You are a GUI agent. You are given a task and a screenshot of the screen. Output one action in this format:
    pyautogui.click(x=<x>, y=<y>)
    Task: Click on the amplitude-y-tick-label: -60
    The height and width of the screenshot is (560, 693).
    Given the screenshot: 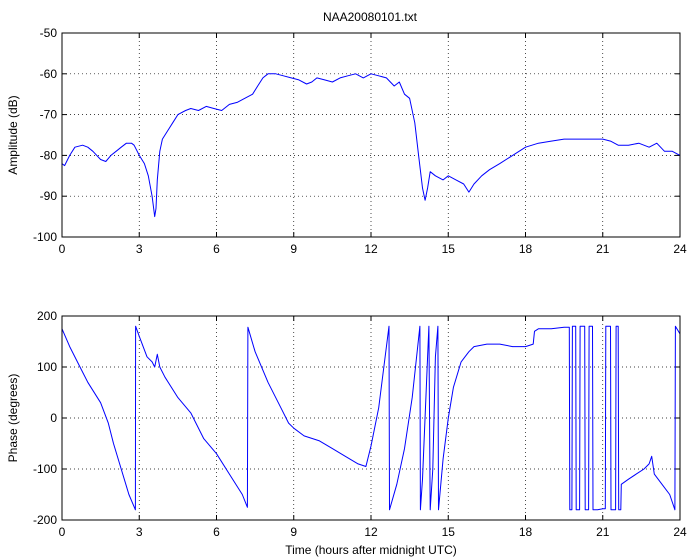 What is the action you would take?
    pyautogui.click(x=49, y=74)
    